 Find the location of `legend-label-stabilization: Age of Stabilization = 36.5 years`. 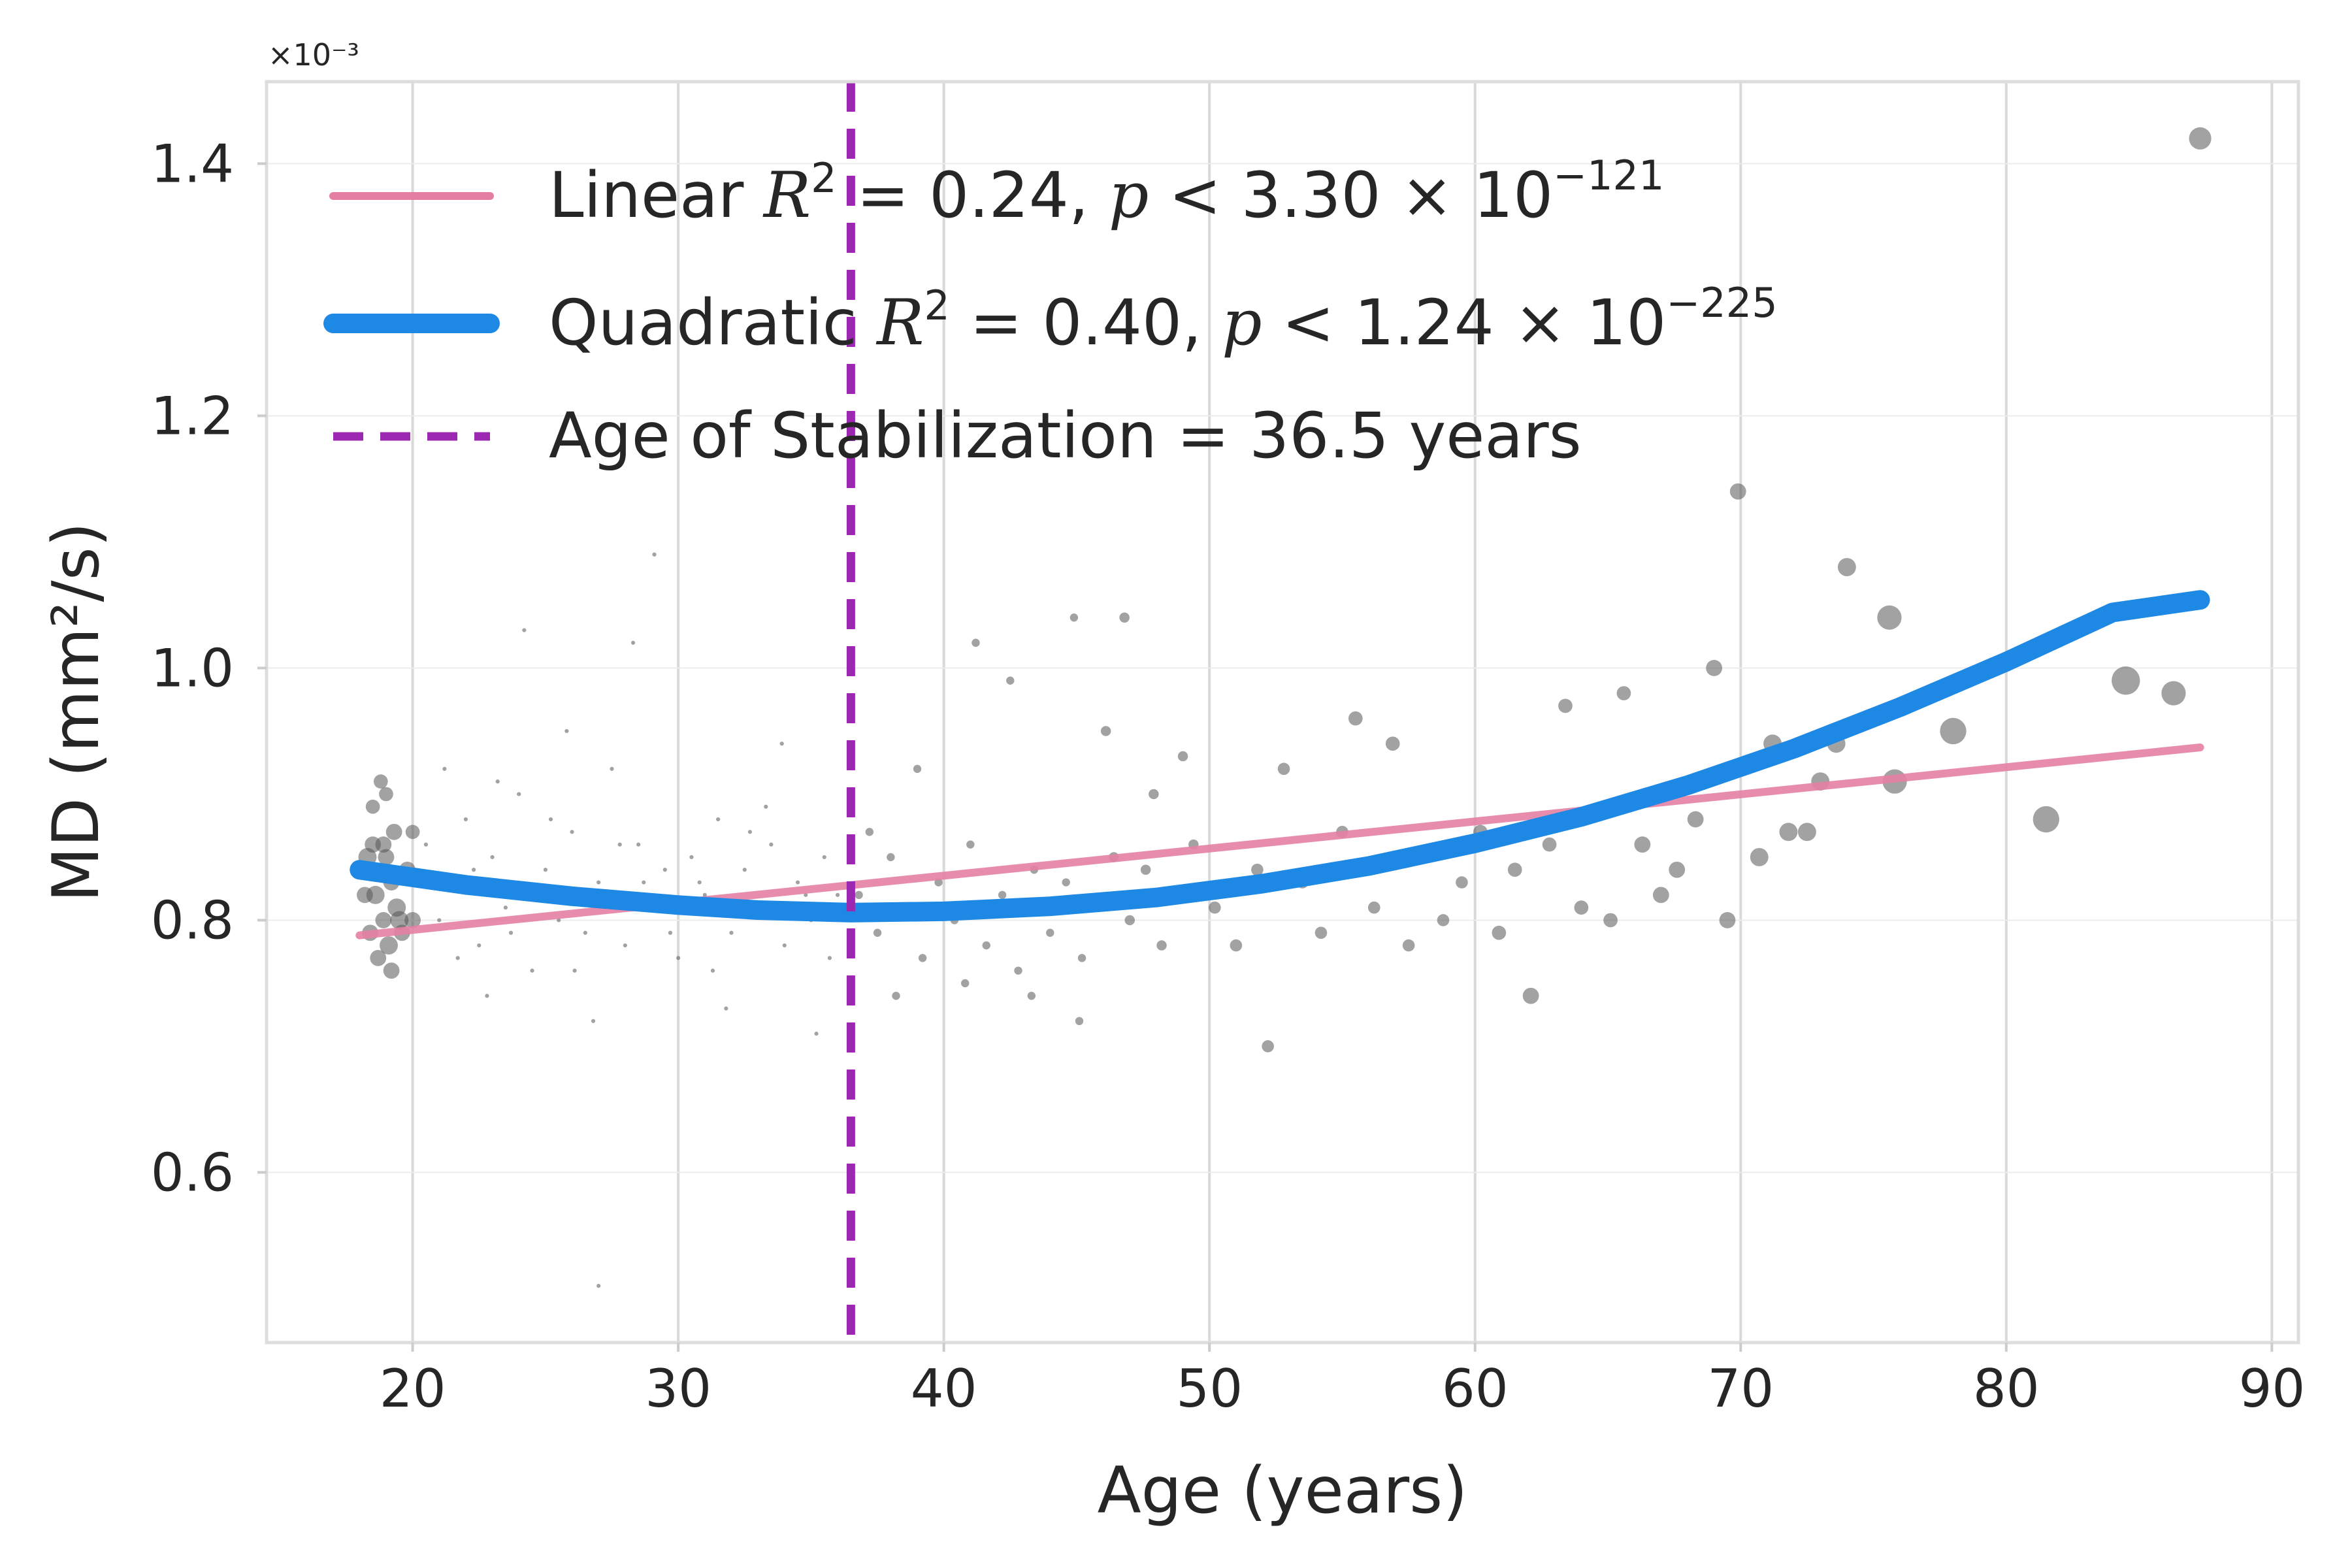

legend-label-stabilization: Age of Stabilization = 36.5 years is located at coordinates (1065, 435).